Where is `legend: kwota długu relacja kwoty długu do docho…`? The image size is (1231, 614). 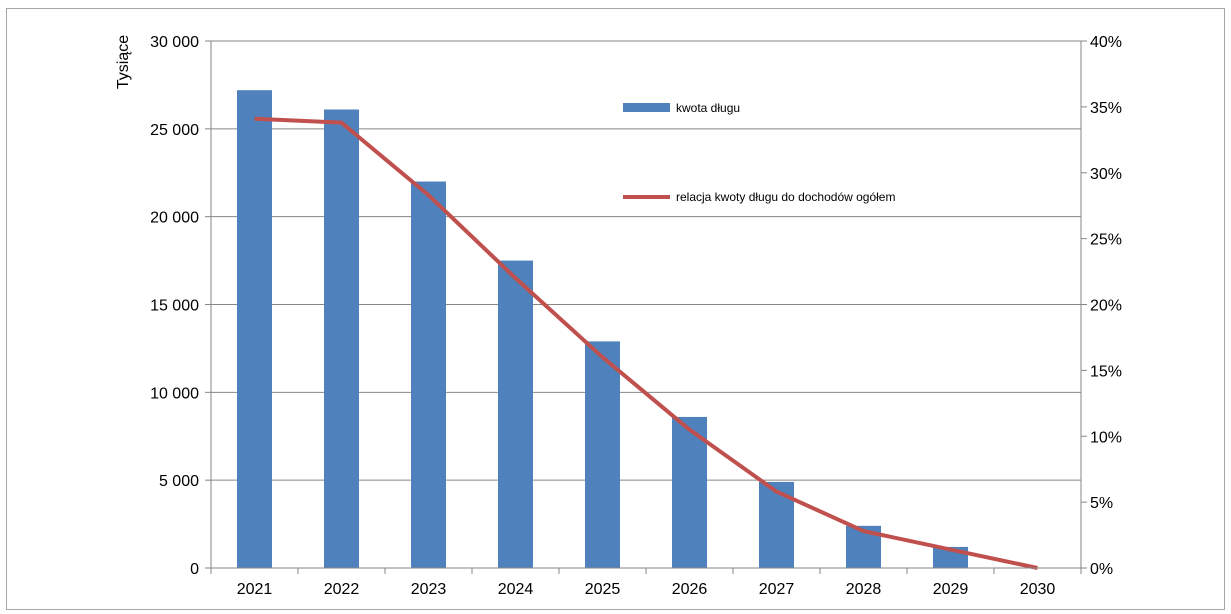 legend: kwota długu relacja kwoty długu do docho… is located at coordinates (759, 152).